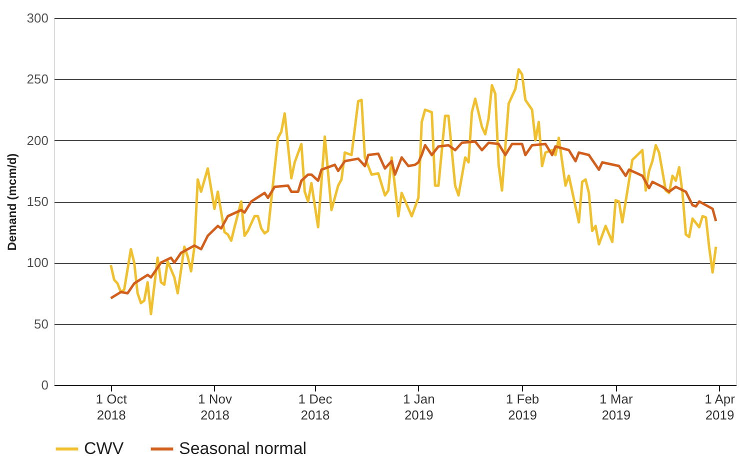 This screenshot has width=741, height=462. What do you see at coordinates (44, 385) in the screenshot?
I see `y-tick-label: 0` at bounding box center [44, 385].